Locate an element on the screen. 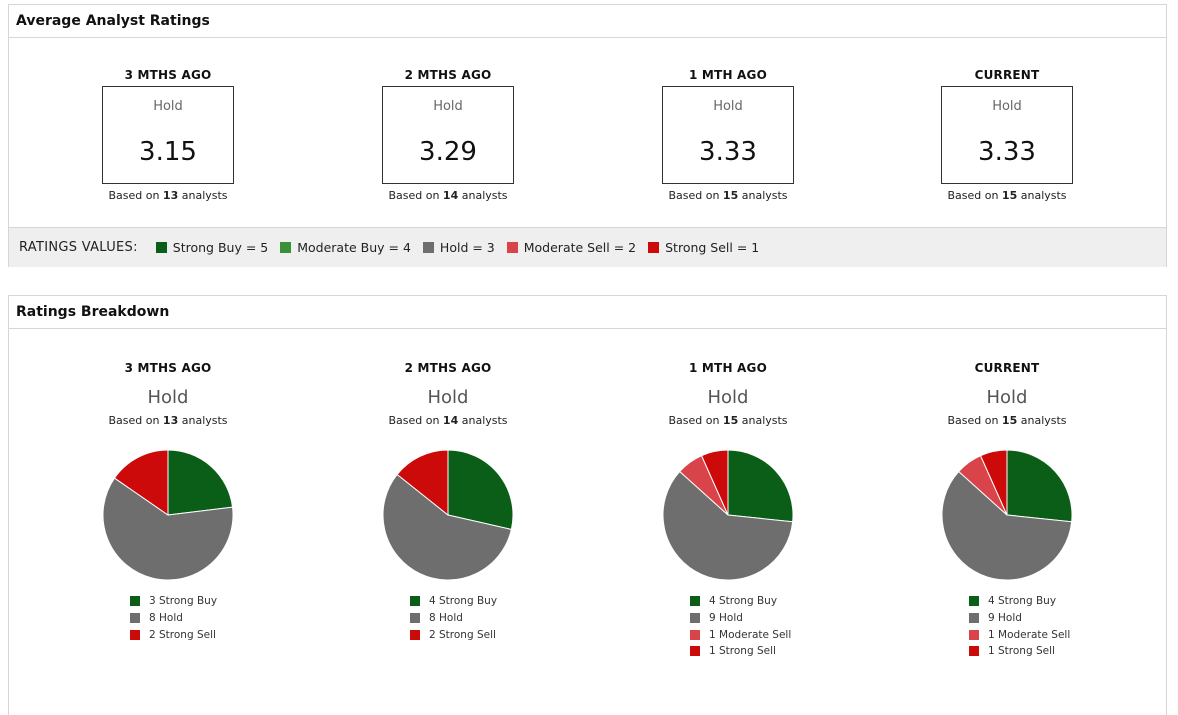  breakdown-period-label: CURRENT is located at coordinates (1007, 368).